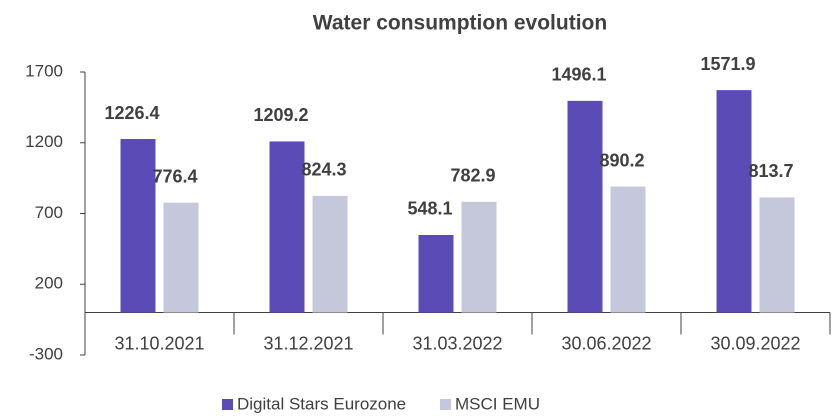 The width and height of the screenshot is (832, 417). What do you see at coordinates (44, 141) in the screenshot?
I see `y-tick-label: 1200` at bounding box center [44, 141].